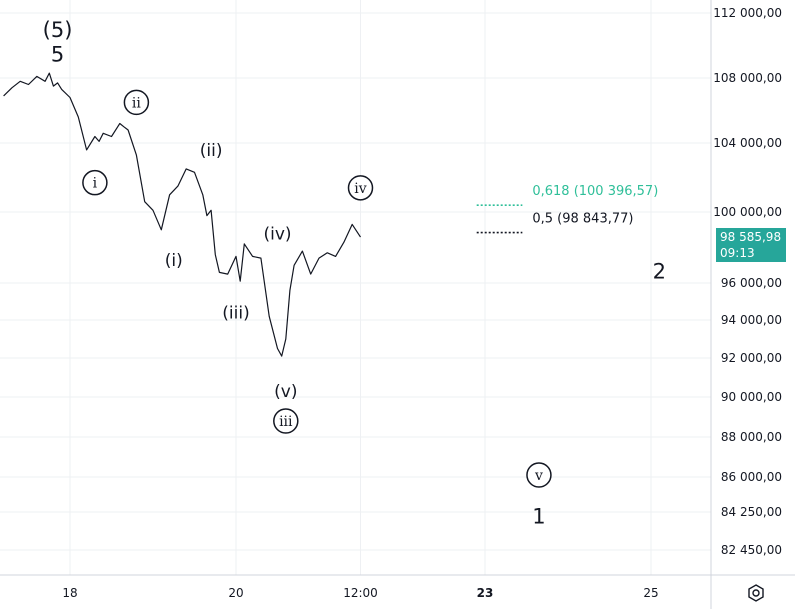 This screenshot has height=609, width=795. What do you see at coordinates (285, 392) in the screenshot?
I see `wave-label: (v)` at bounding box center [285, 392].